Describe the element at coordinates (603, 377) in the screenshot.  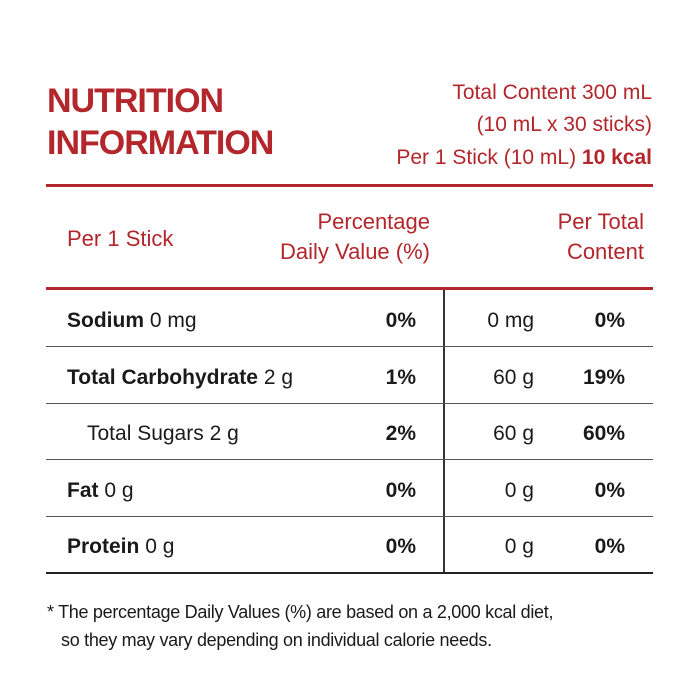
I see `total-daily-value: 19%` at that location.